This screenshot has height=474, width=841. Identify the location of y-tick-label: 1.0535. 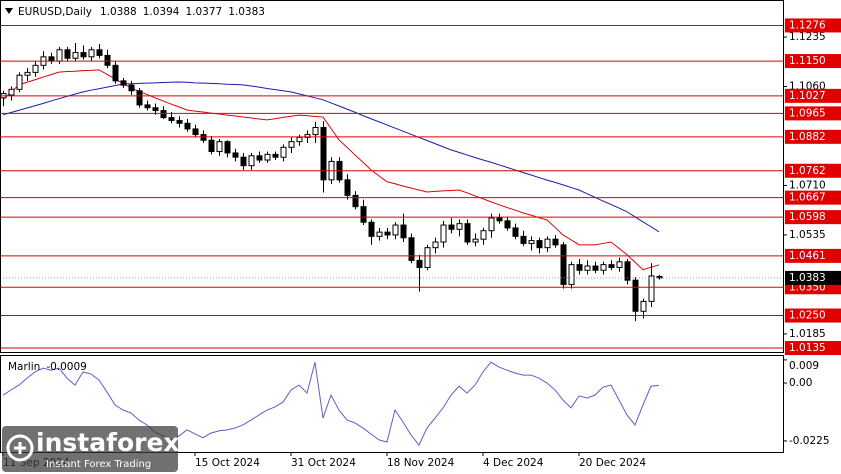
(807, 235).